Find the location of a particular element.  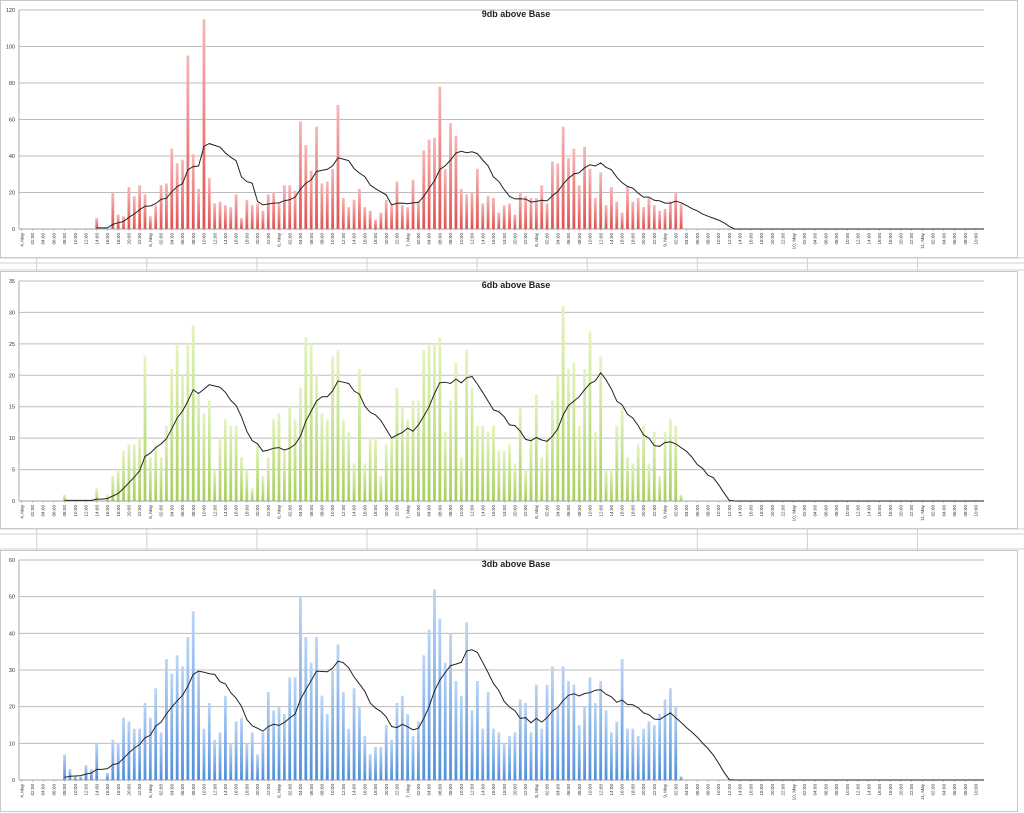

y-tick-label: 40 is located at coordinates (12, 157).